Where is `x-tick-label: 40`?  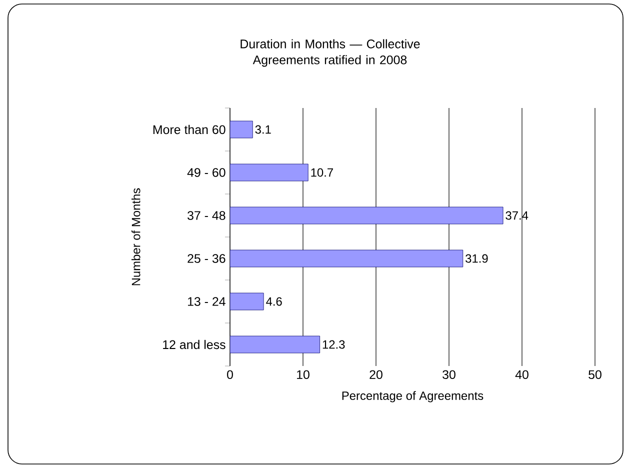
x-tick-label: 40 is located at coordinates (521, 375).